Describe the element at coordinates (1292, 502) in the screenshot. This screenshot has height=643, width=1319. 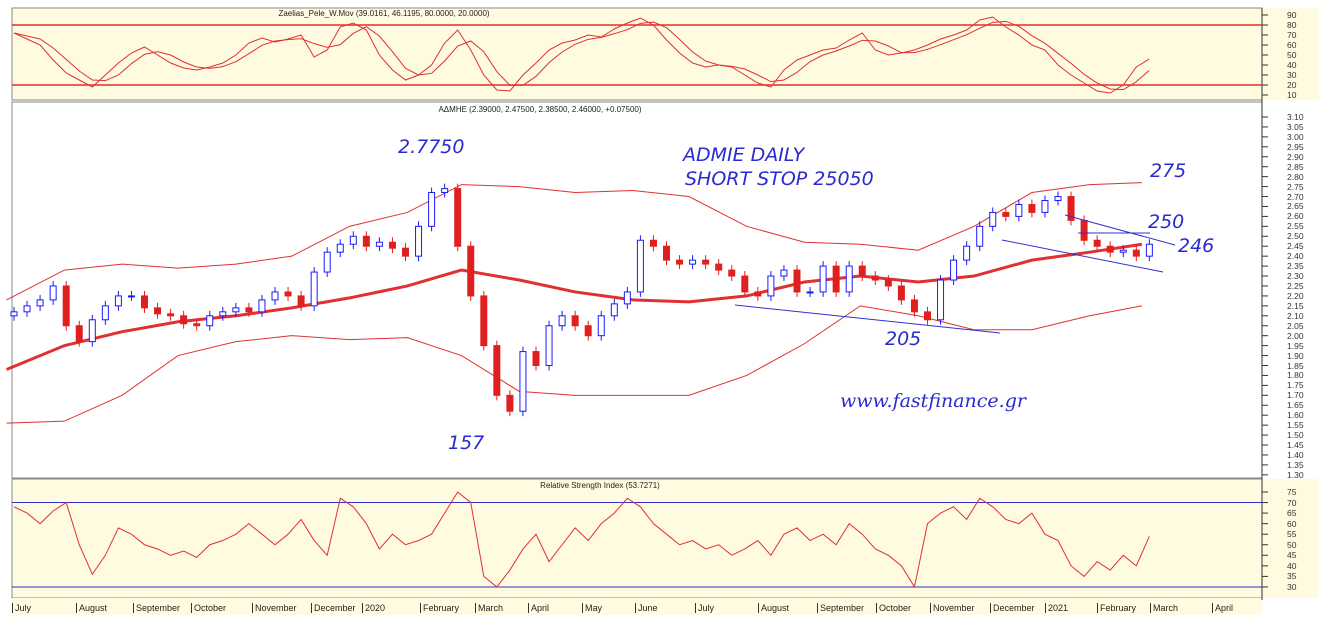
I see `rsi-y-tick: 70` at that location.